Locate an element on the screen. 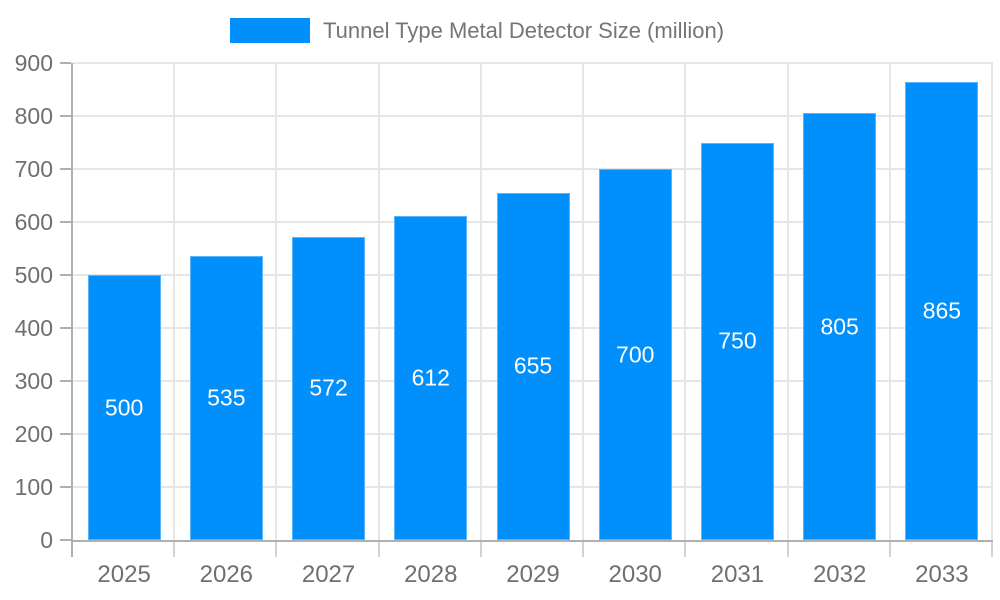 The image size is (1000, 600). x-axis-tick-label: 2031 is located at coordinates (737, 574).